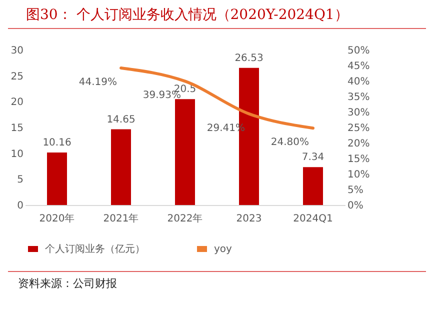  Describe the element at coordinates (249, 219) in the screenshot. I see `x-tick-label: 2023` at that location.